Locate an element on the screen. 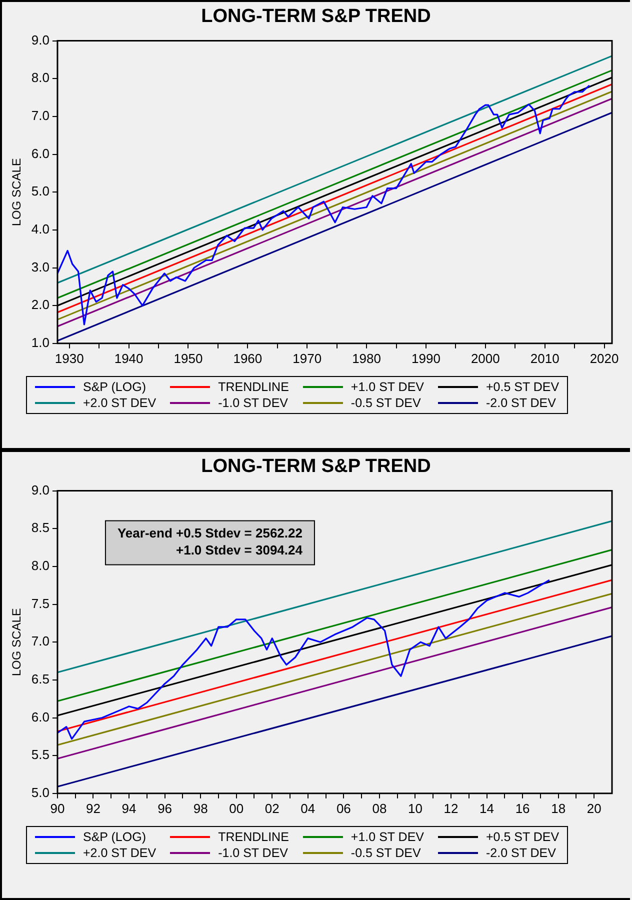  x-tick-label: 2010 is located at coordinates (545, 358).